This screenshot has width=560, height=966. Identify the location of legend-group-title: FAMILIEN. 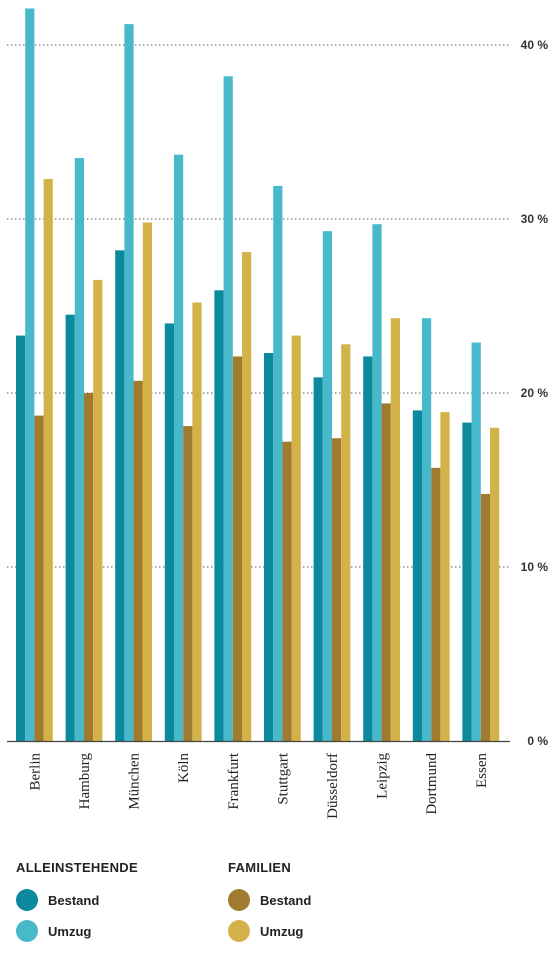
(260, 867).